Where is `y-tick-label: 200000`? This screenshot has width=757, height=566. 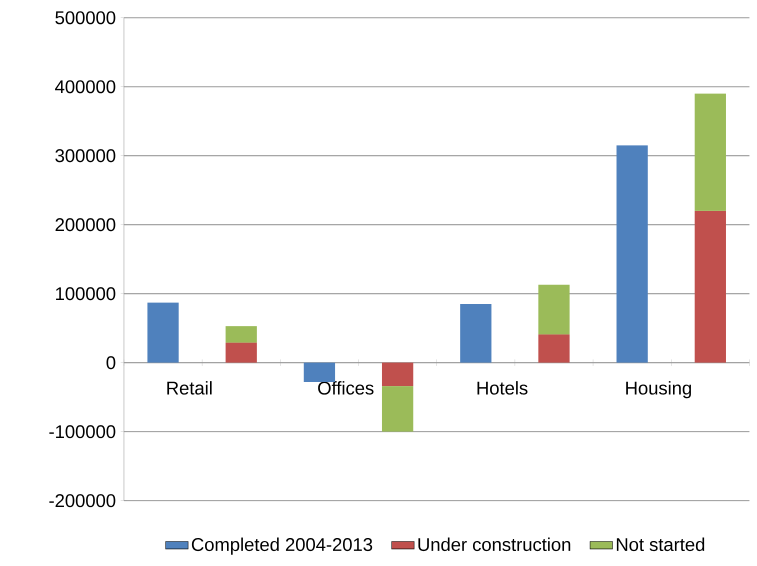
y-tick-label: 200000 is located at coordinates (86, 225).